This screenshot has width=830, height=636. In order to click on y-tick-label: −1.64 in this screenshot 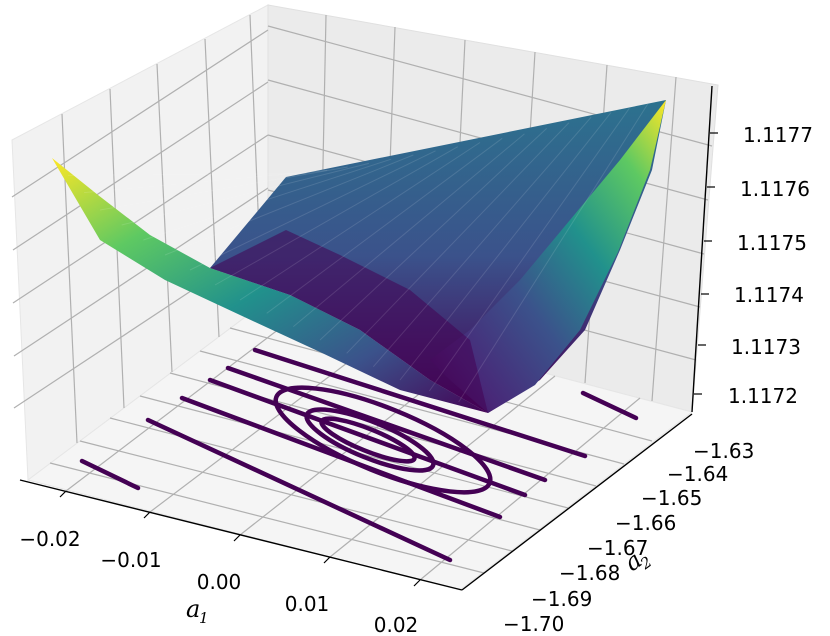, I will do `click(697, 474)`.